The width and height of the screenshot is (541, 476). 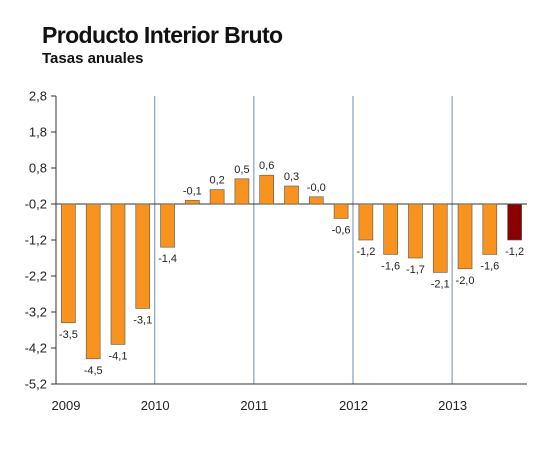 I want to click on data-label-10: -0,0, so click(x=316, y=188).